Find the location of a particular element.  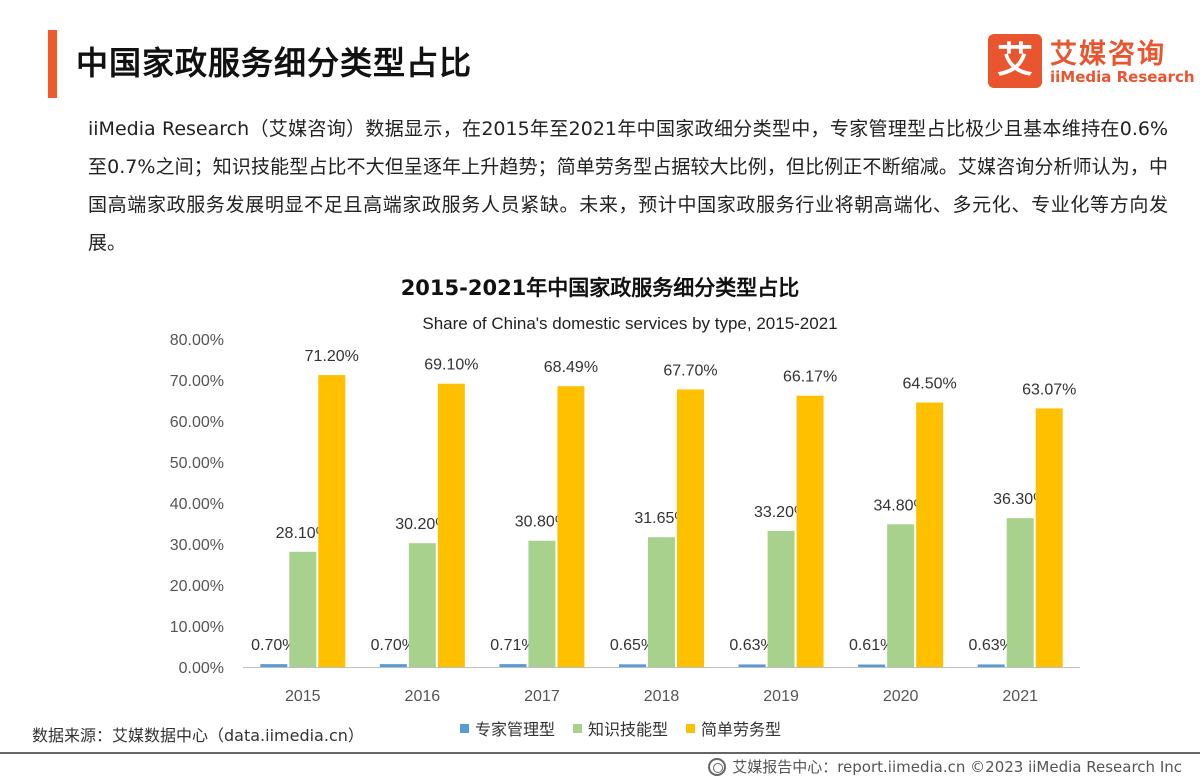

legend-swatch-skill is located at coordinates (578, 728).